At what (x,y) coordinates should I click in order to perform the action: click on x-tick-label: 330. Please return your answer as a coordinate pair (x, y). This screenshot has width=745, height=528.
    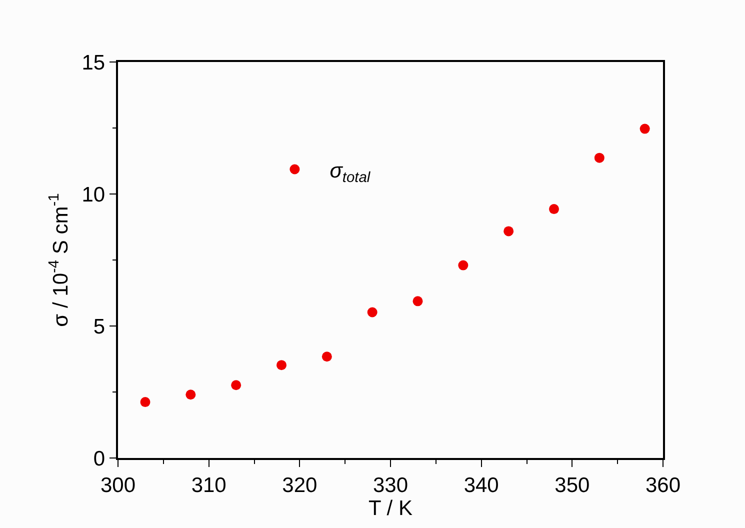
    Looking at the image, I should click on (390, 485).